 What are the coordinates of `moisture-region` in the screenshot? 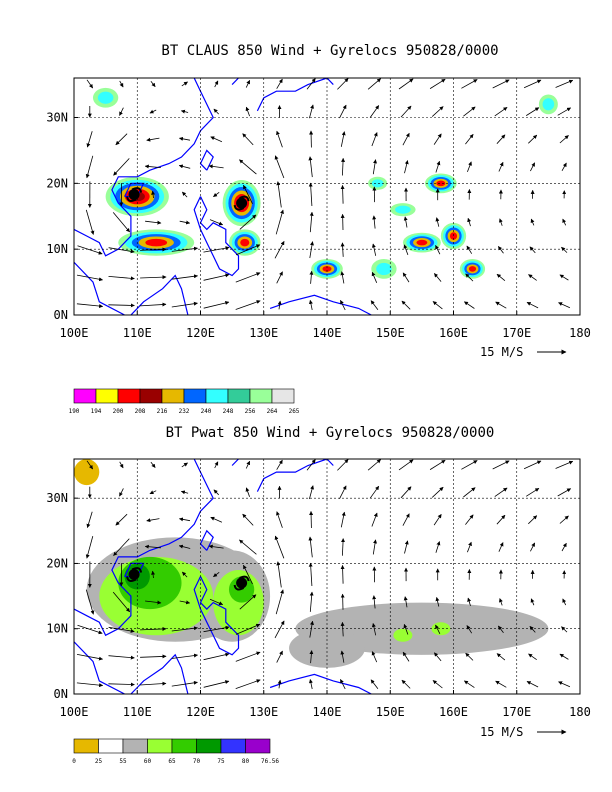 It's located at (87, 472).